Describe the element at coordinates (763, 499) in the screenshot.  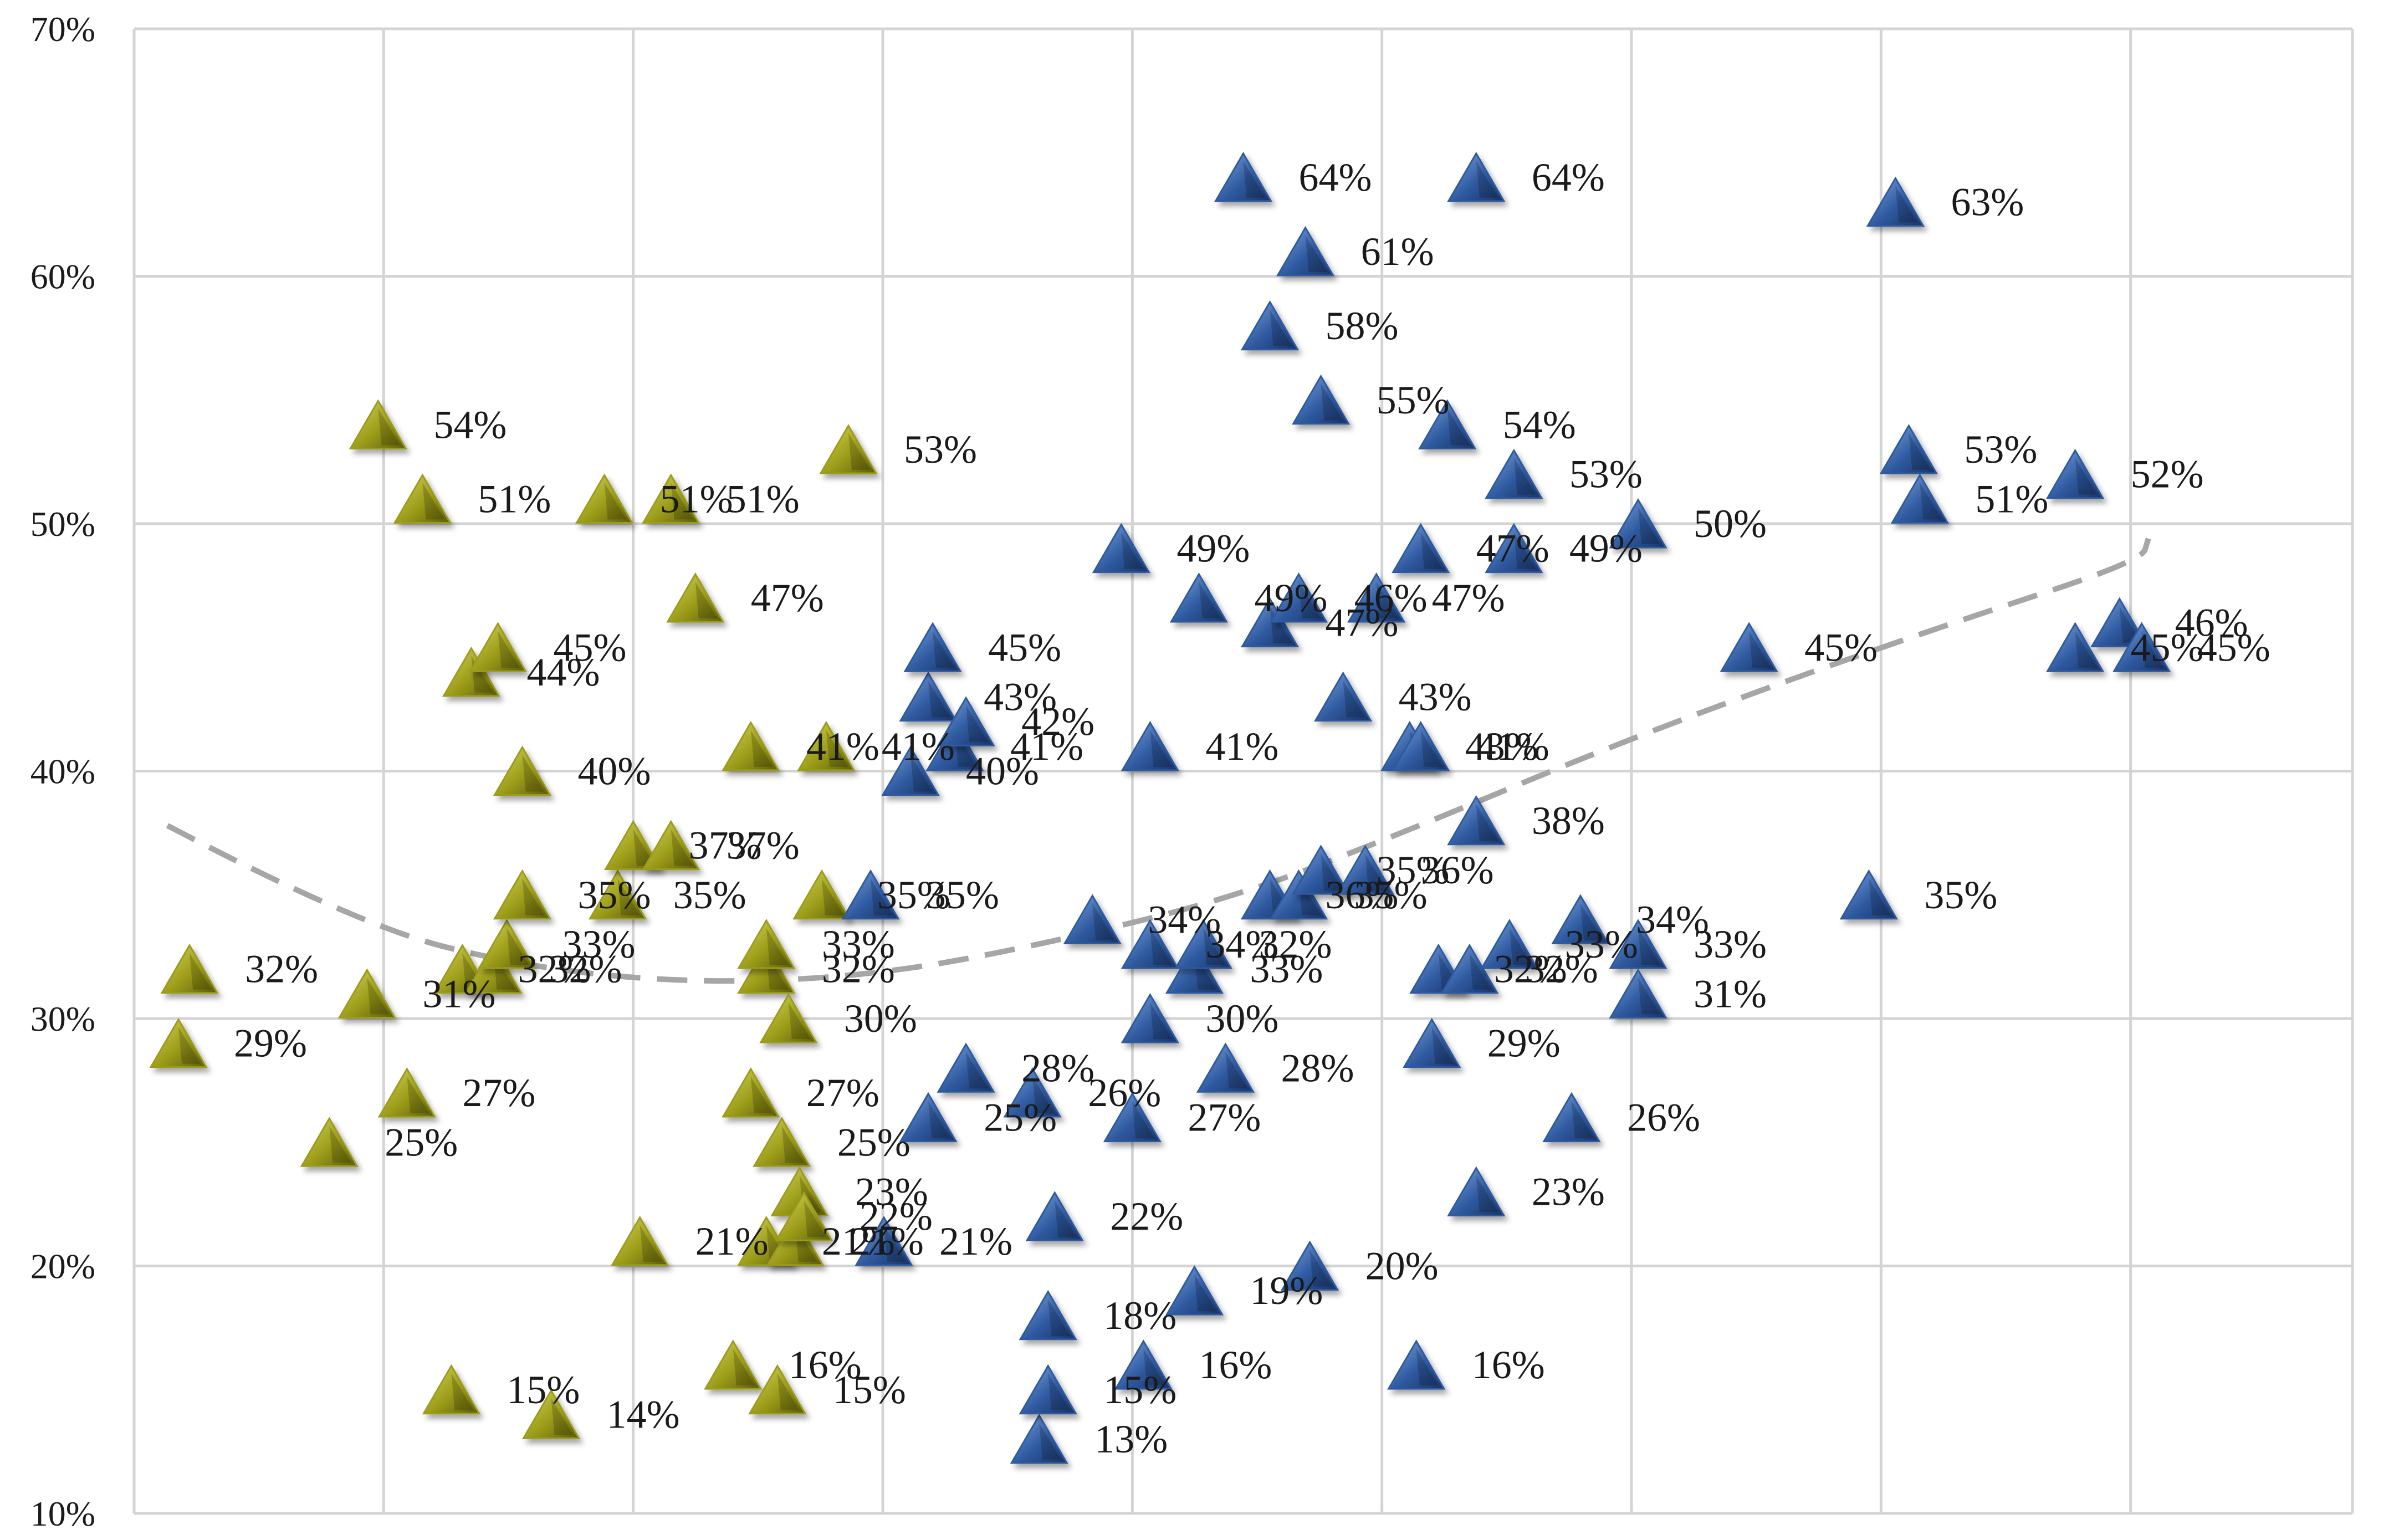
I see `olive-data-label: 51%` at that location.